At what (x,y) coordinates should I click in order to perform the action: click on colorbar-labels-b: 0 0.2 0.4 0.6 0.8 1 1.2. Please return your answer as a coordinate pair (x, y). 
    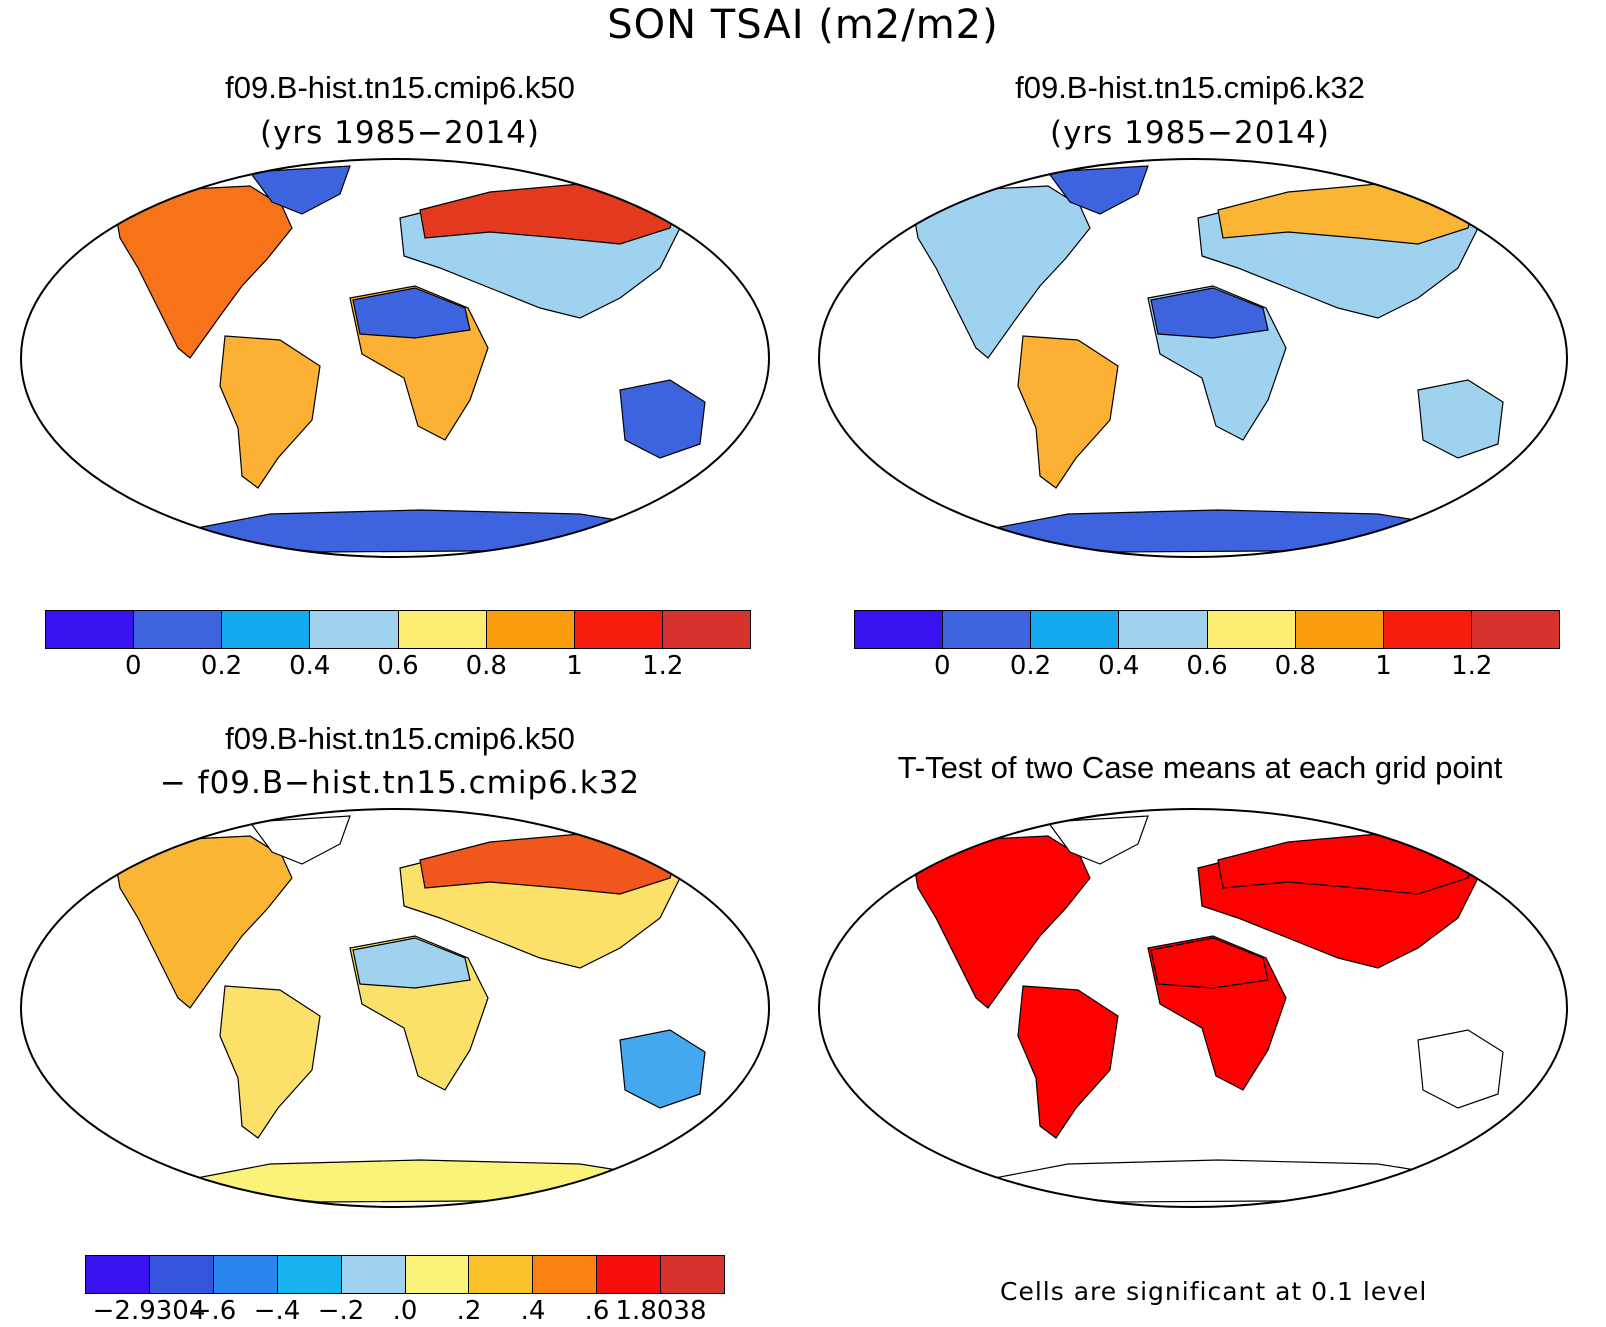
    Looking at the image, I should click on (803, 668).